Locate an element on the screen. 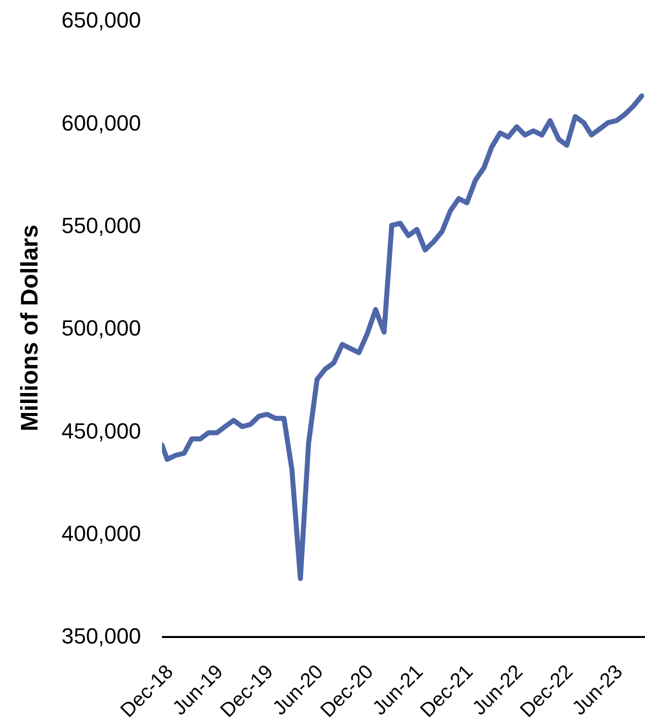 This screenshot has width=645, height=724. y-tick-label: 650,000 is located at coordinates (101, 20).